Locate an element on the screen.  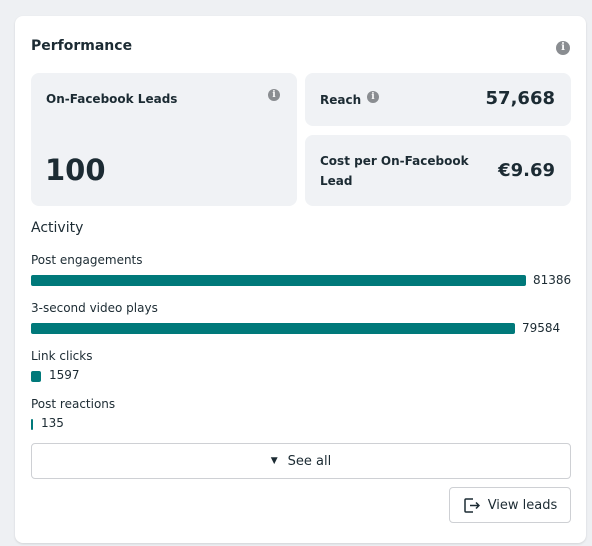
leads-label: On-Facebook Leads is located at coordinates (112, 99).